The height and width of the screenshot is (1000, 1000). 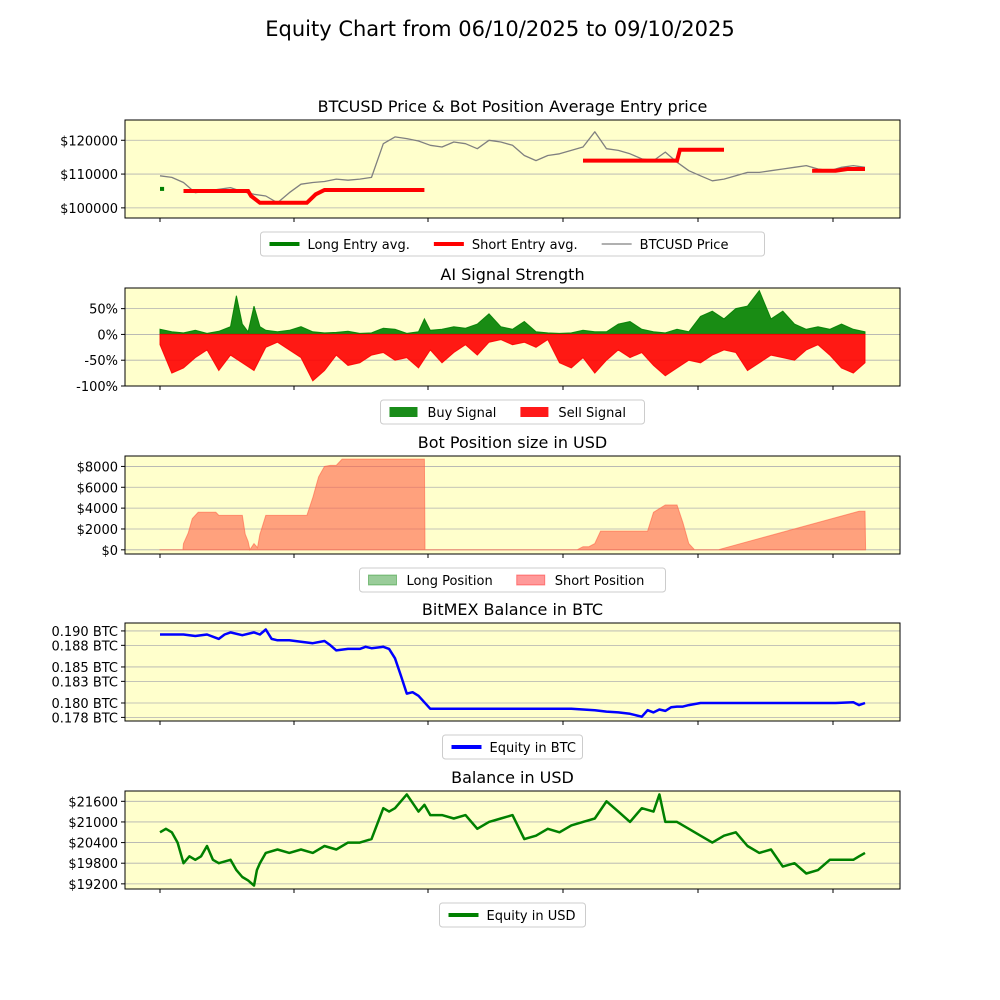 What do you see at coordinates (684, 245) in the screenshot?
I see `legend-entry-btcusd-price-label: BTCUSD Price` at bounding box center [684, 245].